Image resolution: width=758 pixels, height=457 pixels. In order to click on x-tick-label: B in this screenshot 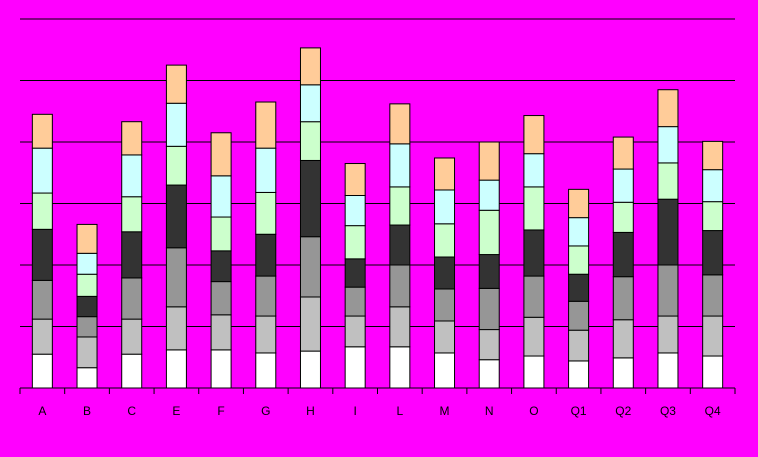, I will do `click(87, 411)`.